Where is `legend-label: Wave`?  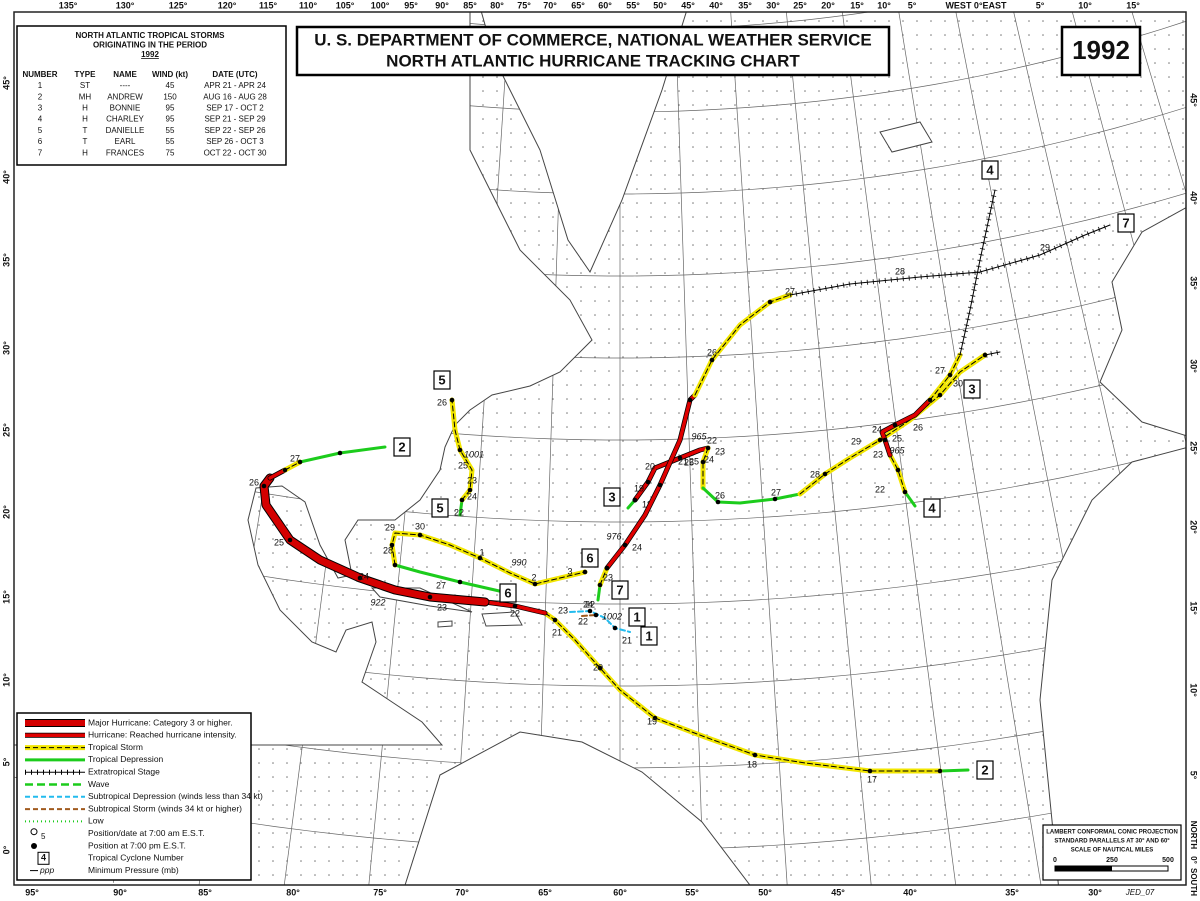
legend-label: Wave is located at coordinates (99, 784).